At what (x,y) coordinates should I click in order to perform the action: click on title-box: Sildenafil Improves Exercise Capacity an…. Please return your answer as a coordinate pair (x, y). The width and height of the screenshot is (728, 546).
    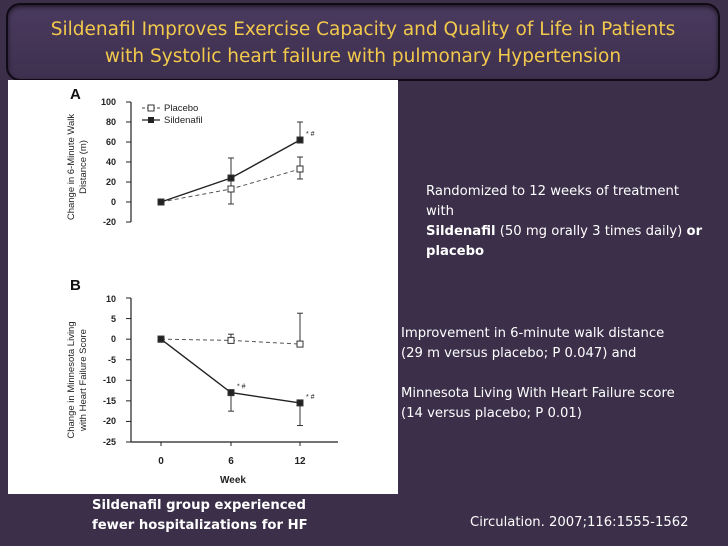
    Looking at the image, I should click on (363, 42).